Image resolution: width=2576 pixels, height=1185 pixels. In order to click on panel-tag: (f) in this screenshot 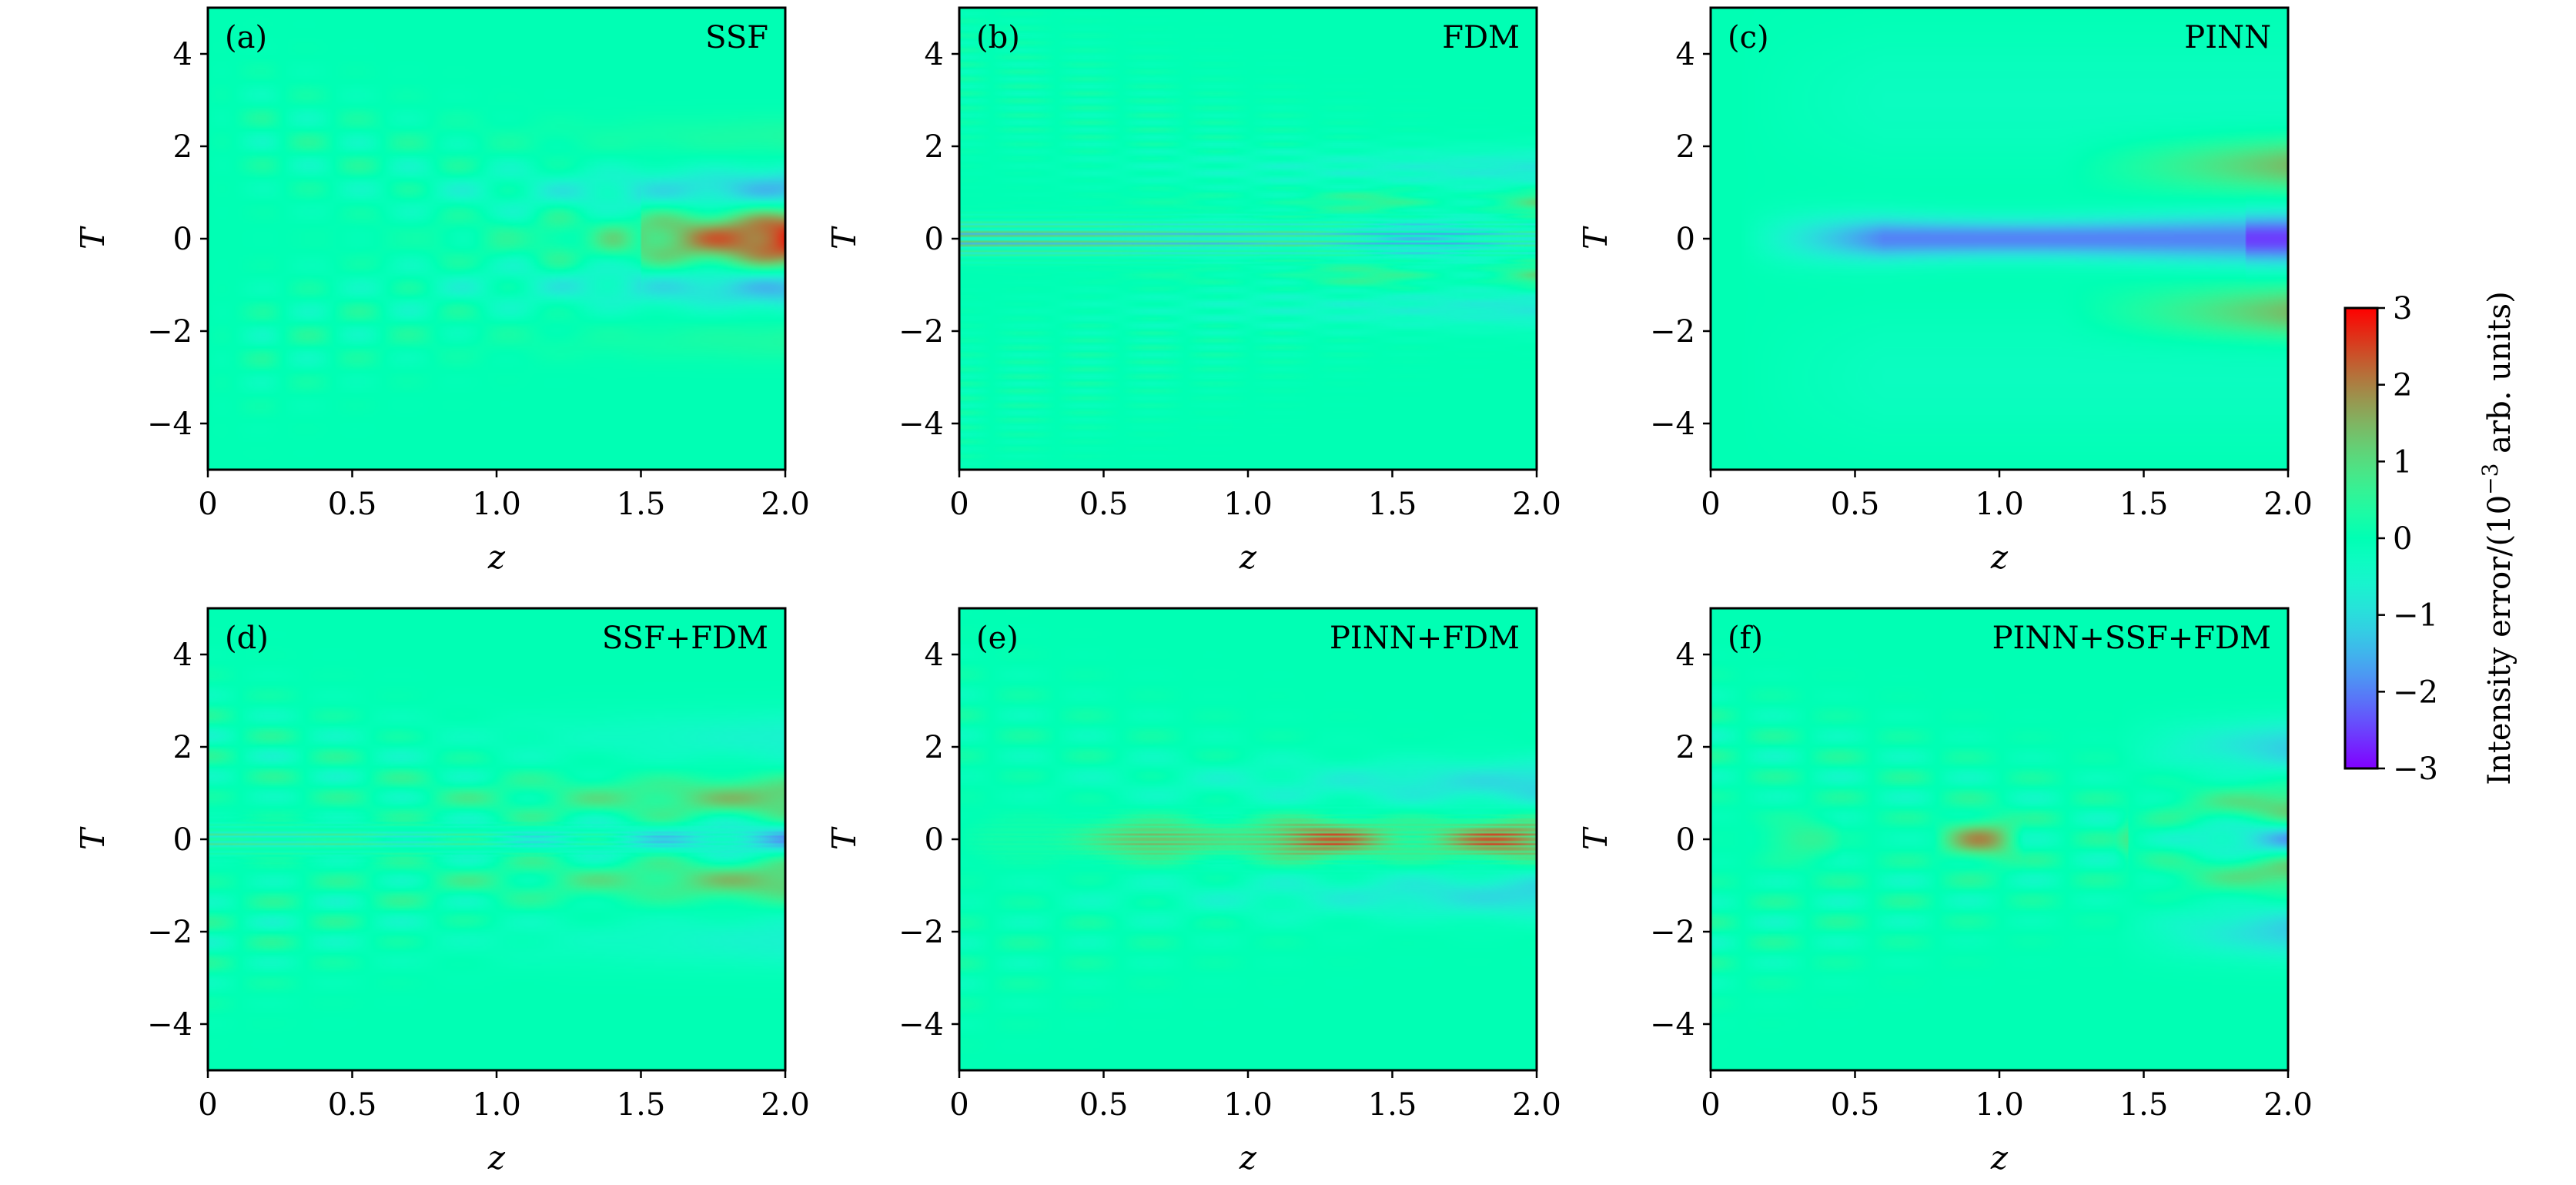, I will do `click(1746, 638)`.